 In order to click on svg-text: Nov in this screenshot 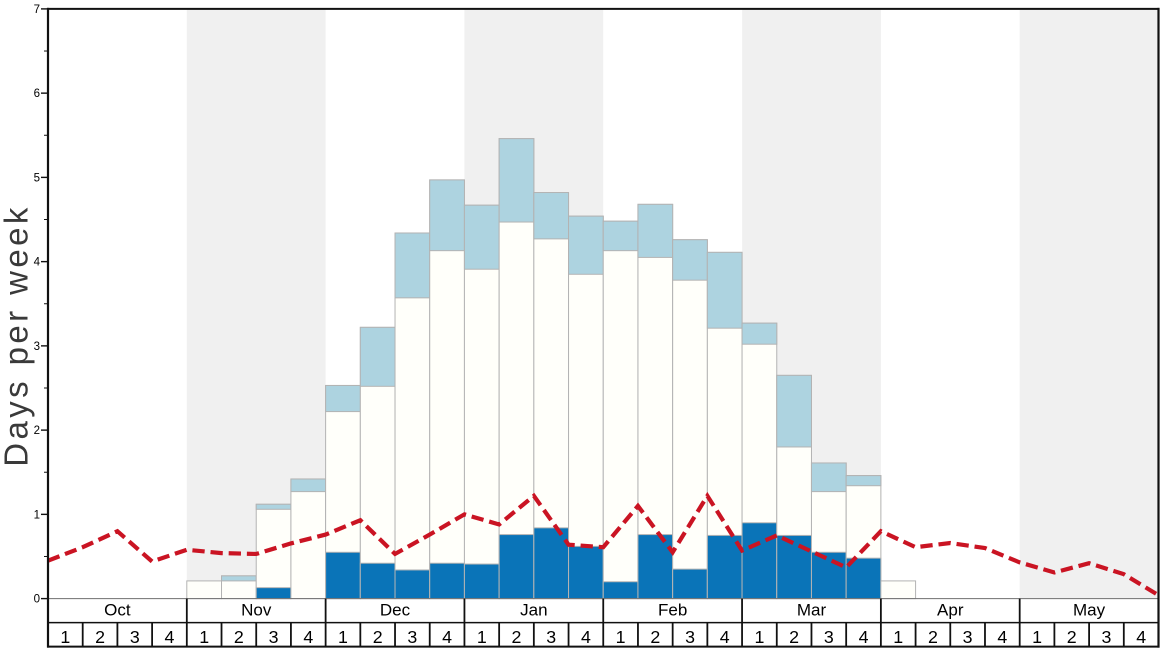, I will do `click(256, 610)`.